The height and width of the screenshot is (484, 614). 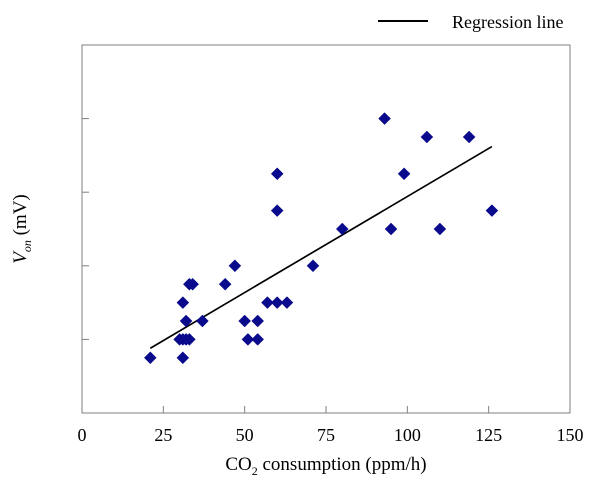 What do you see at coordinates (245, 435) in the screenshot?
I see `x-tick-label: 50` at bounding box center [245, 435].